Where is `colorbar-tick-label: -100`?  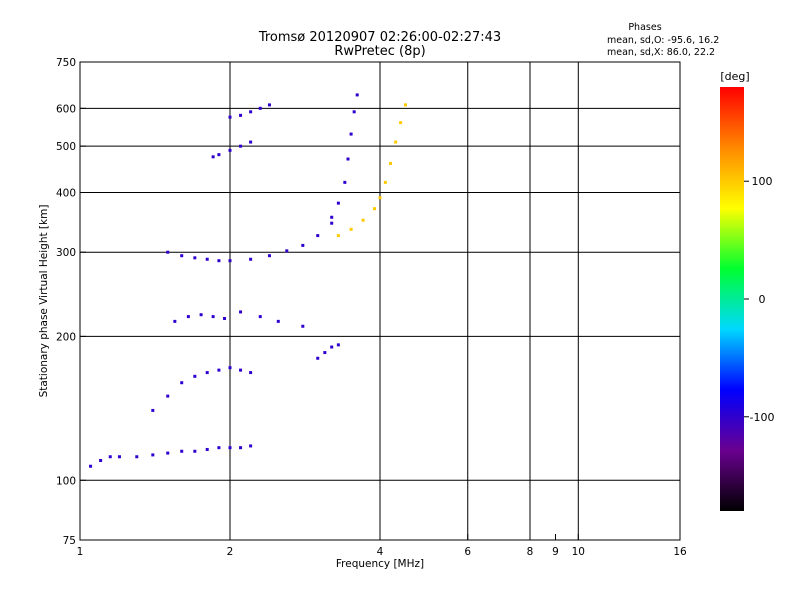
colorbar-tick-label: -100 is located at coordinates (762, 417).